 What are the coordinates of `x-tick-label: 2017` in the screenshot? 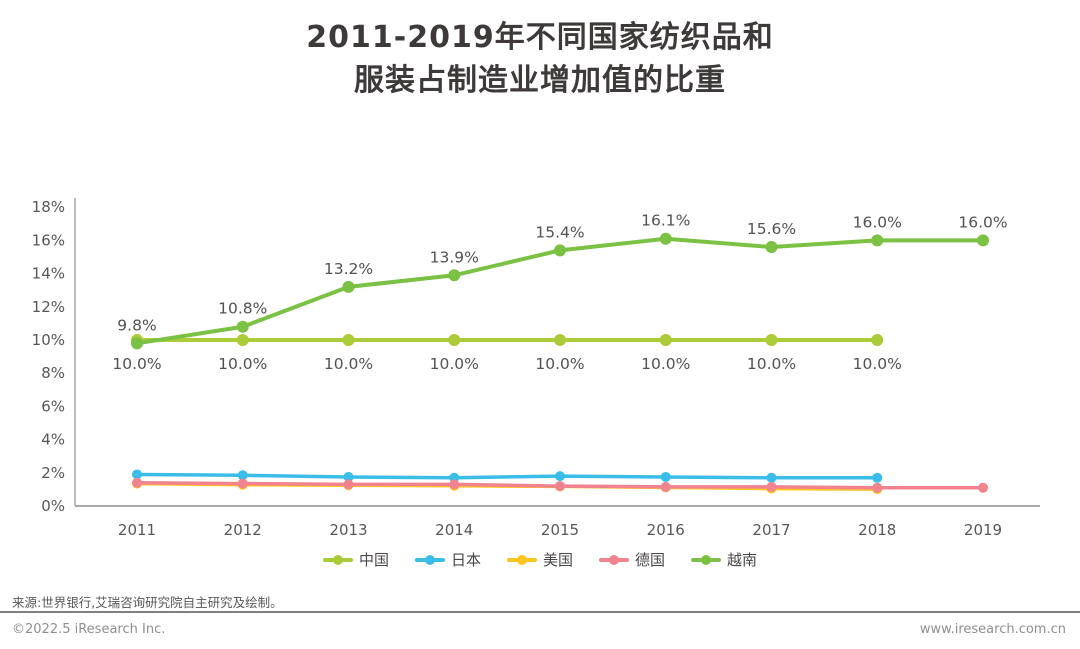 It's located at (771, 530).